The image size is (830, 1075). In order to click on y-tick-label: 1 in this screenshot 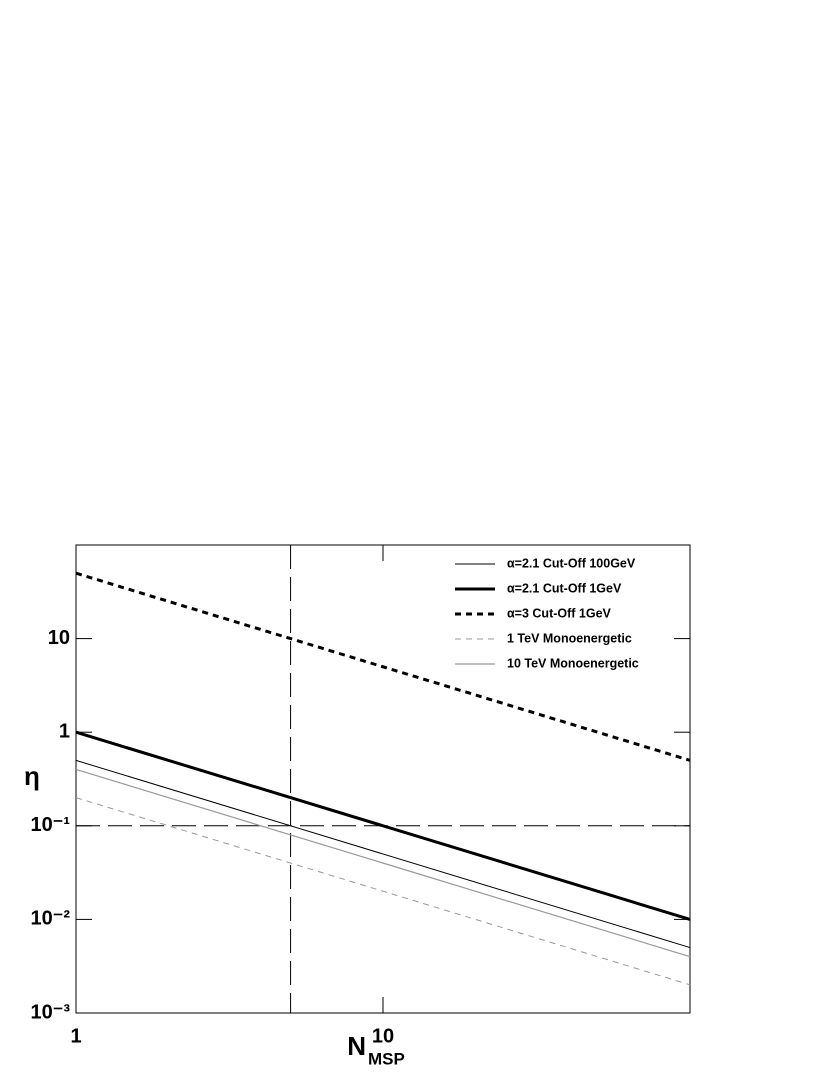, I will do `click(64, 731)`.